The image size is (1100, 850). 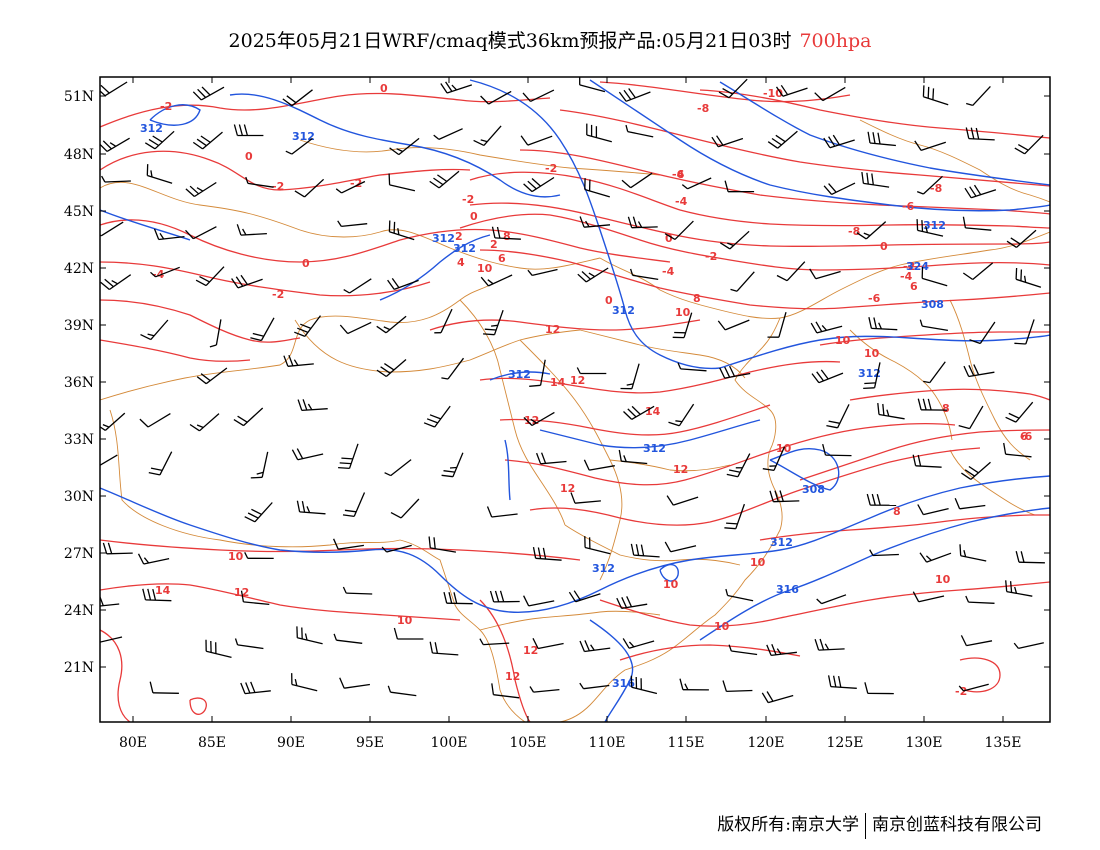 What do you see at coordinates (874, 298) in the screenshot?
I see `isotherm-label: -6` at bounding box center [874, 298].